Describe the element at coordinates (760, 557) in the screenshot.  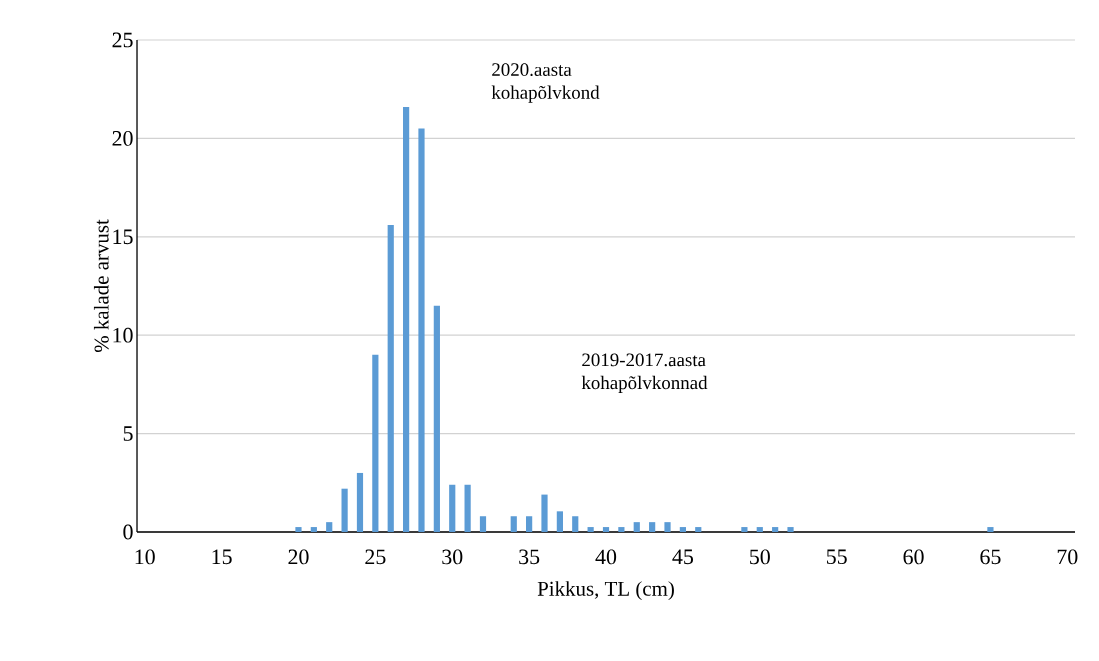
I see `x-tick-label: 50` at that location.